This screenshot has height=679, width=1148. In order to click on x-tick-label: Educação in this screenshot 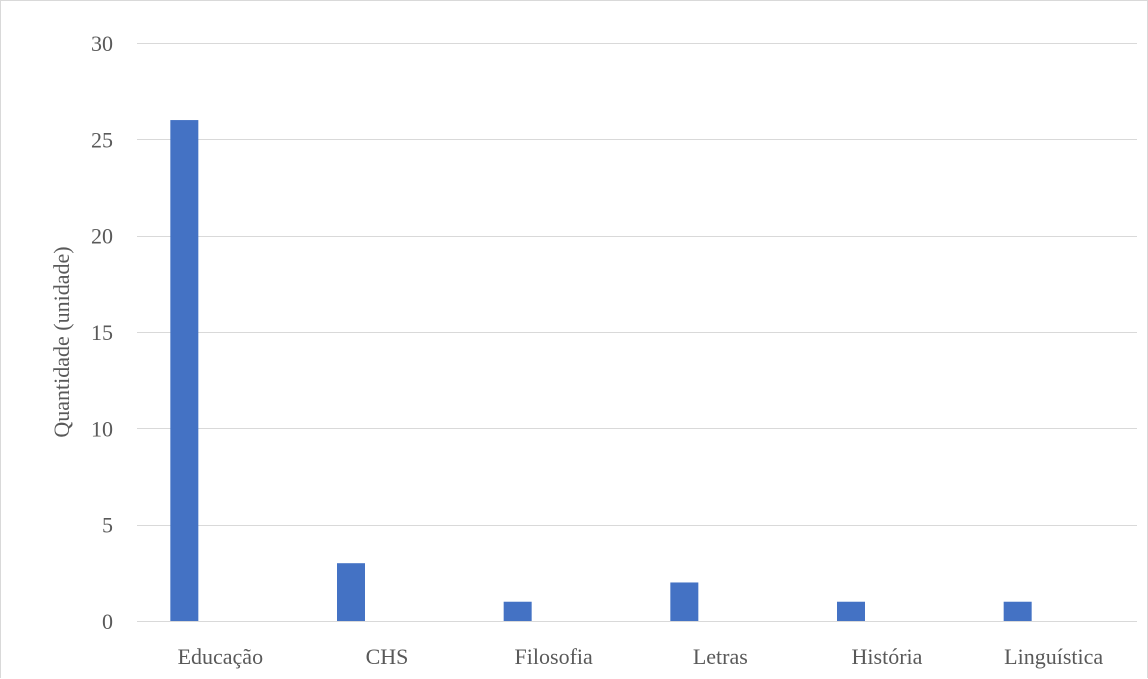, I will do `click(221, 656)`.